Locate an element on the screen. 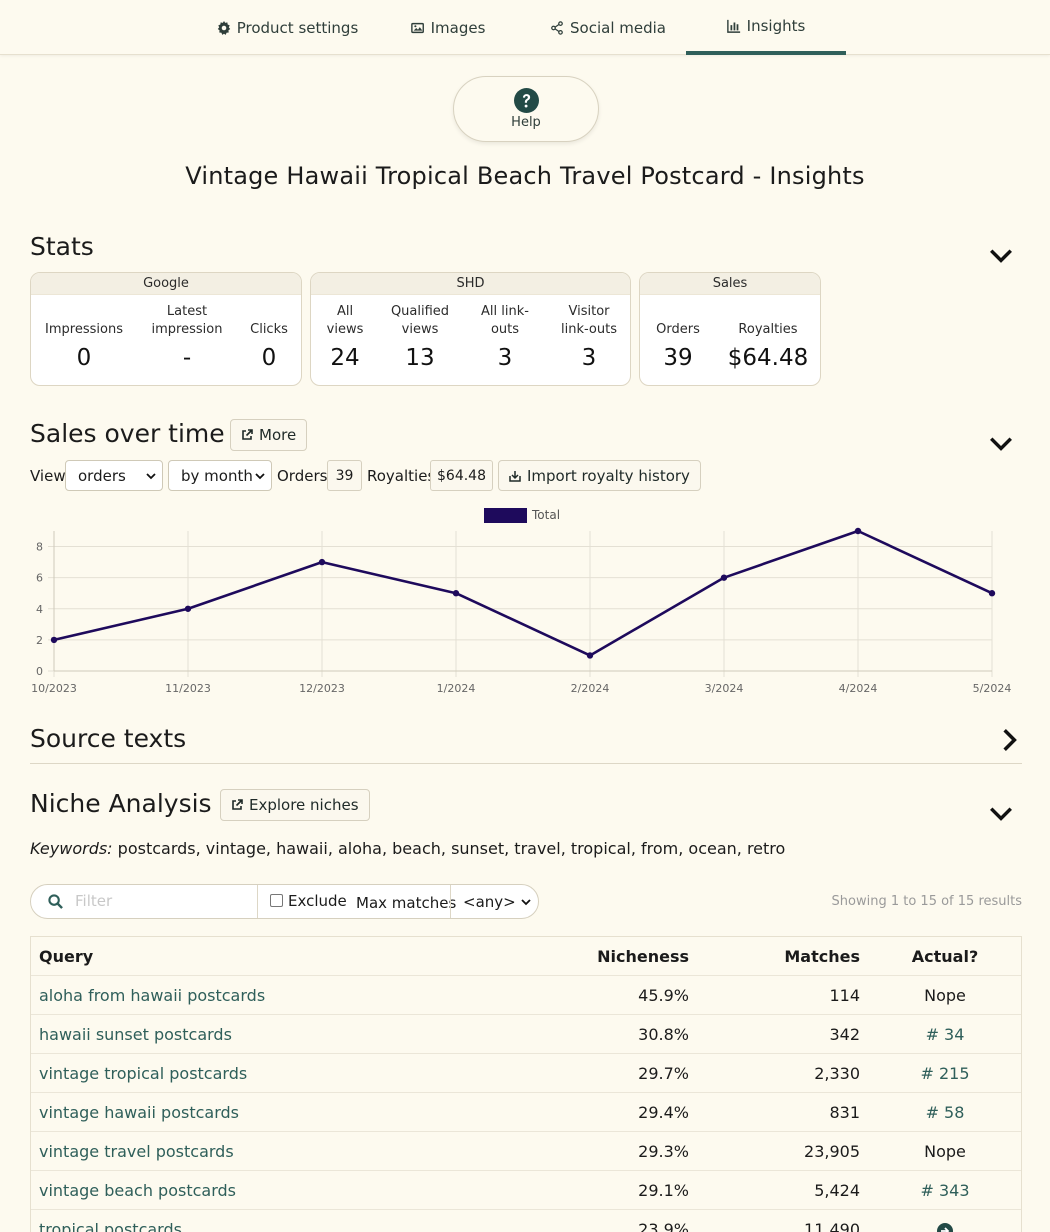 The image size is (1050, 1232). matches-value: 2,330 is located at coordinates (837, 1073).